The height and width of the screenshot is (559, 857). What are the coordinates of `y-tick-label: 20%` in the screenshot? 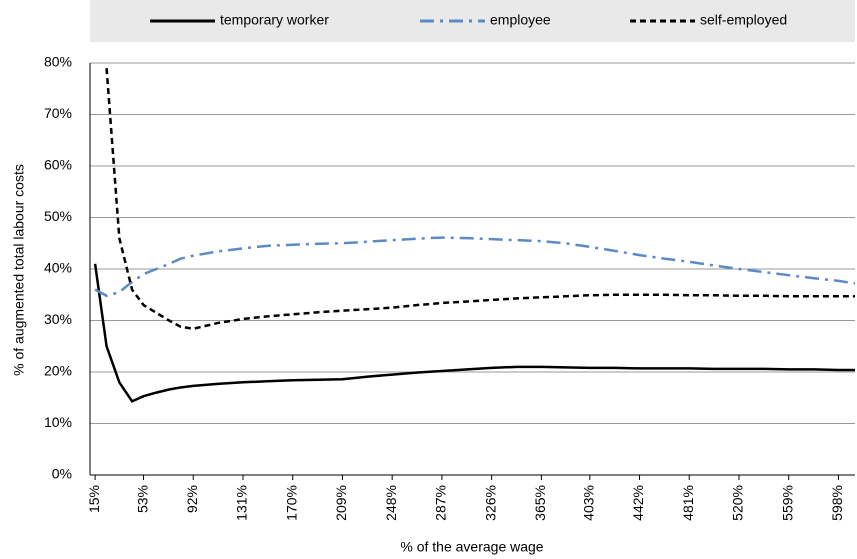 It's located at (58, 371).